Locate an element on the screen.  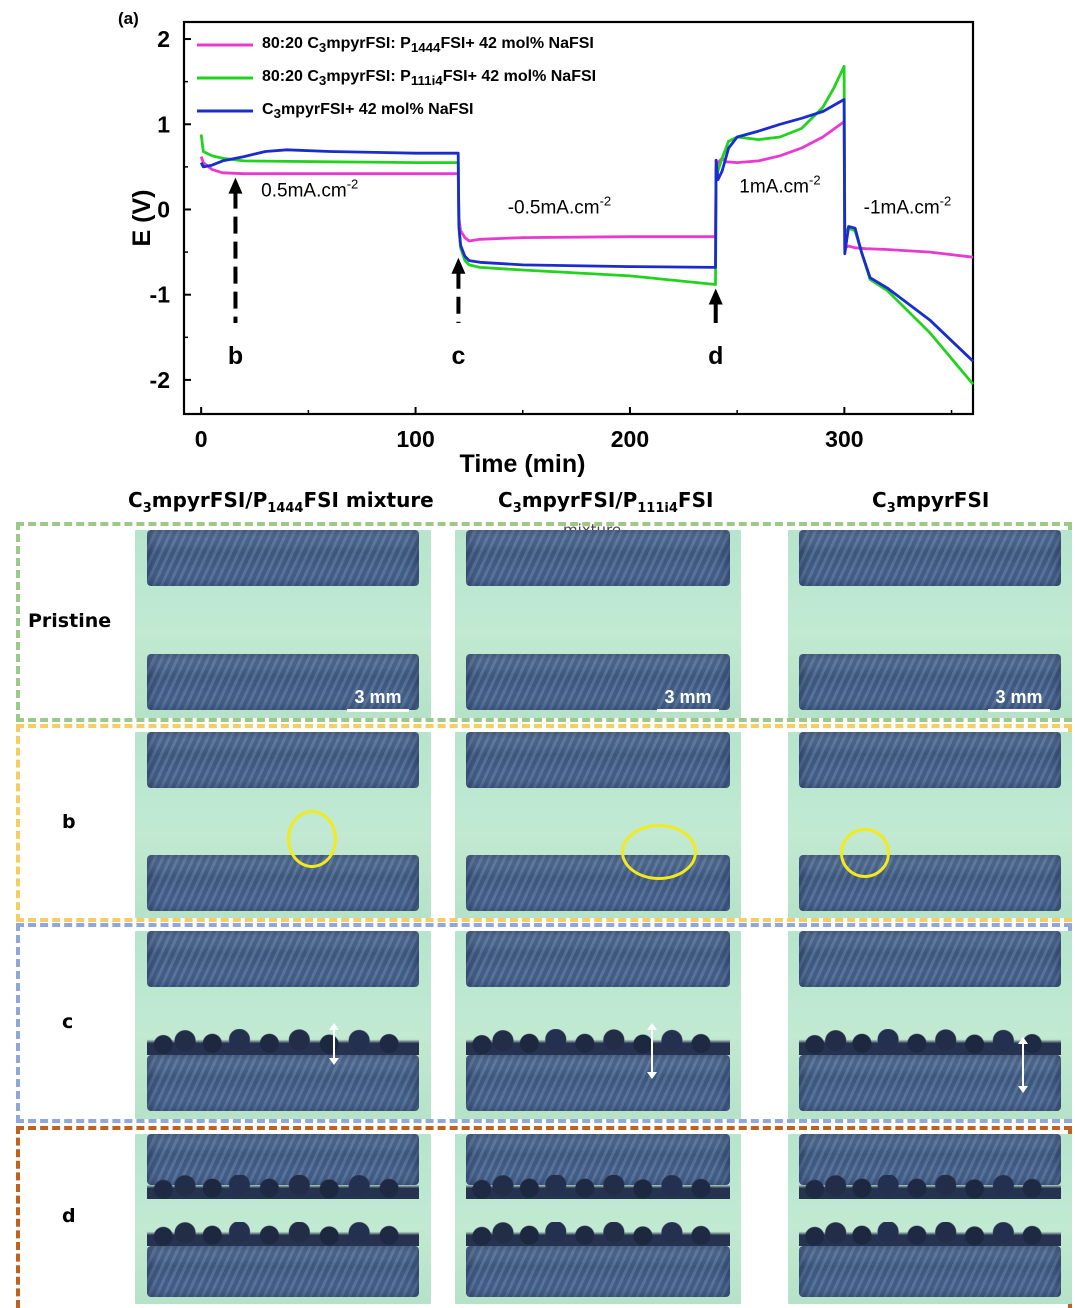
row-label: d is located at coordinates (69, 1216).